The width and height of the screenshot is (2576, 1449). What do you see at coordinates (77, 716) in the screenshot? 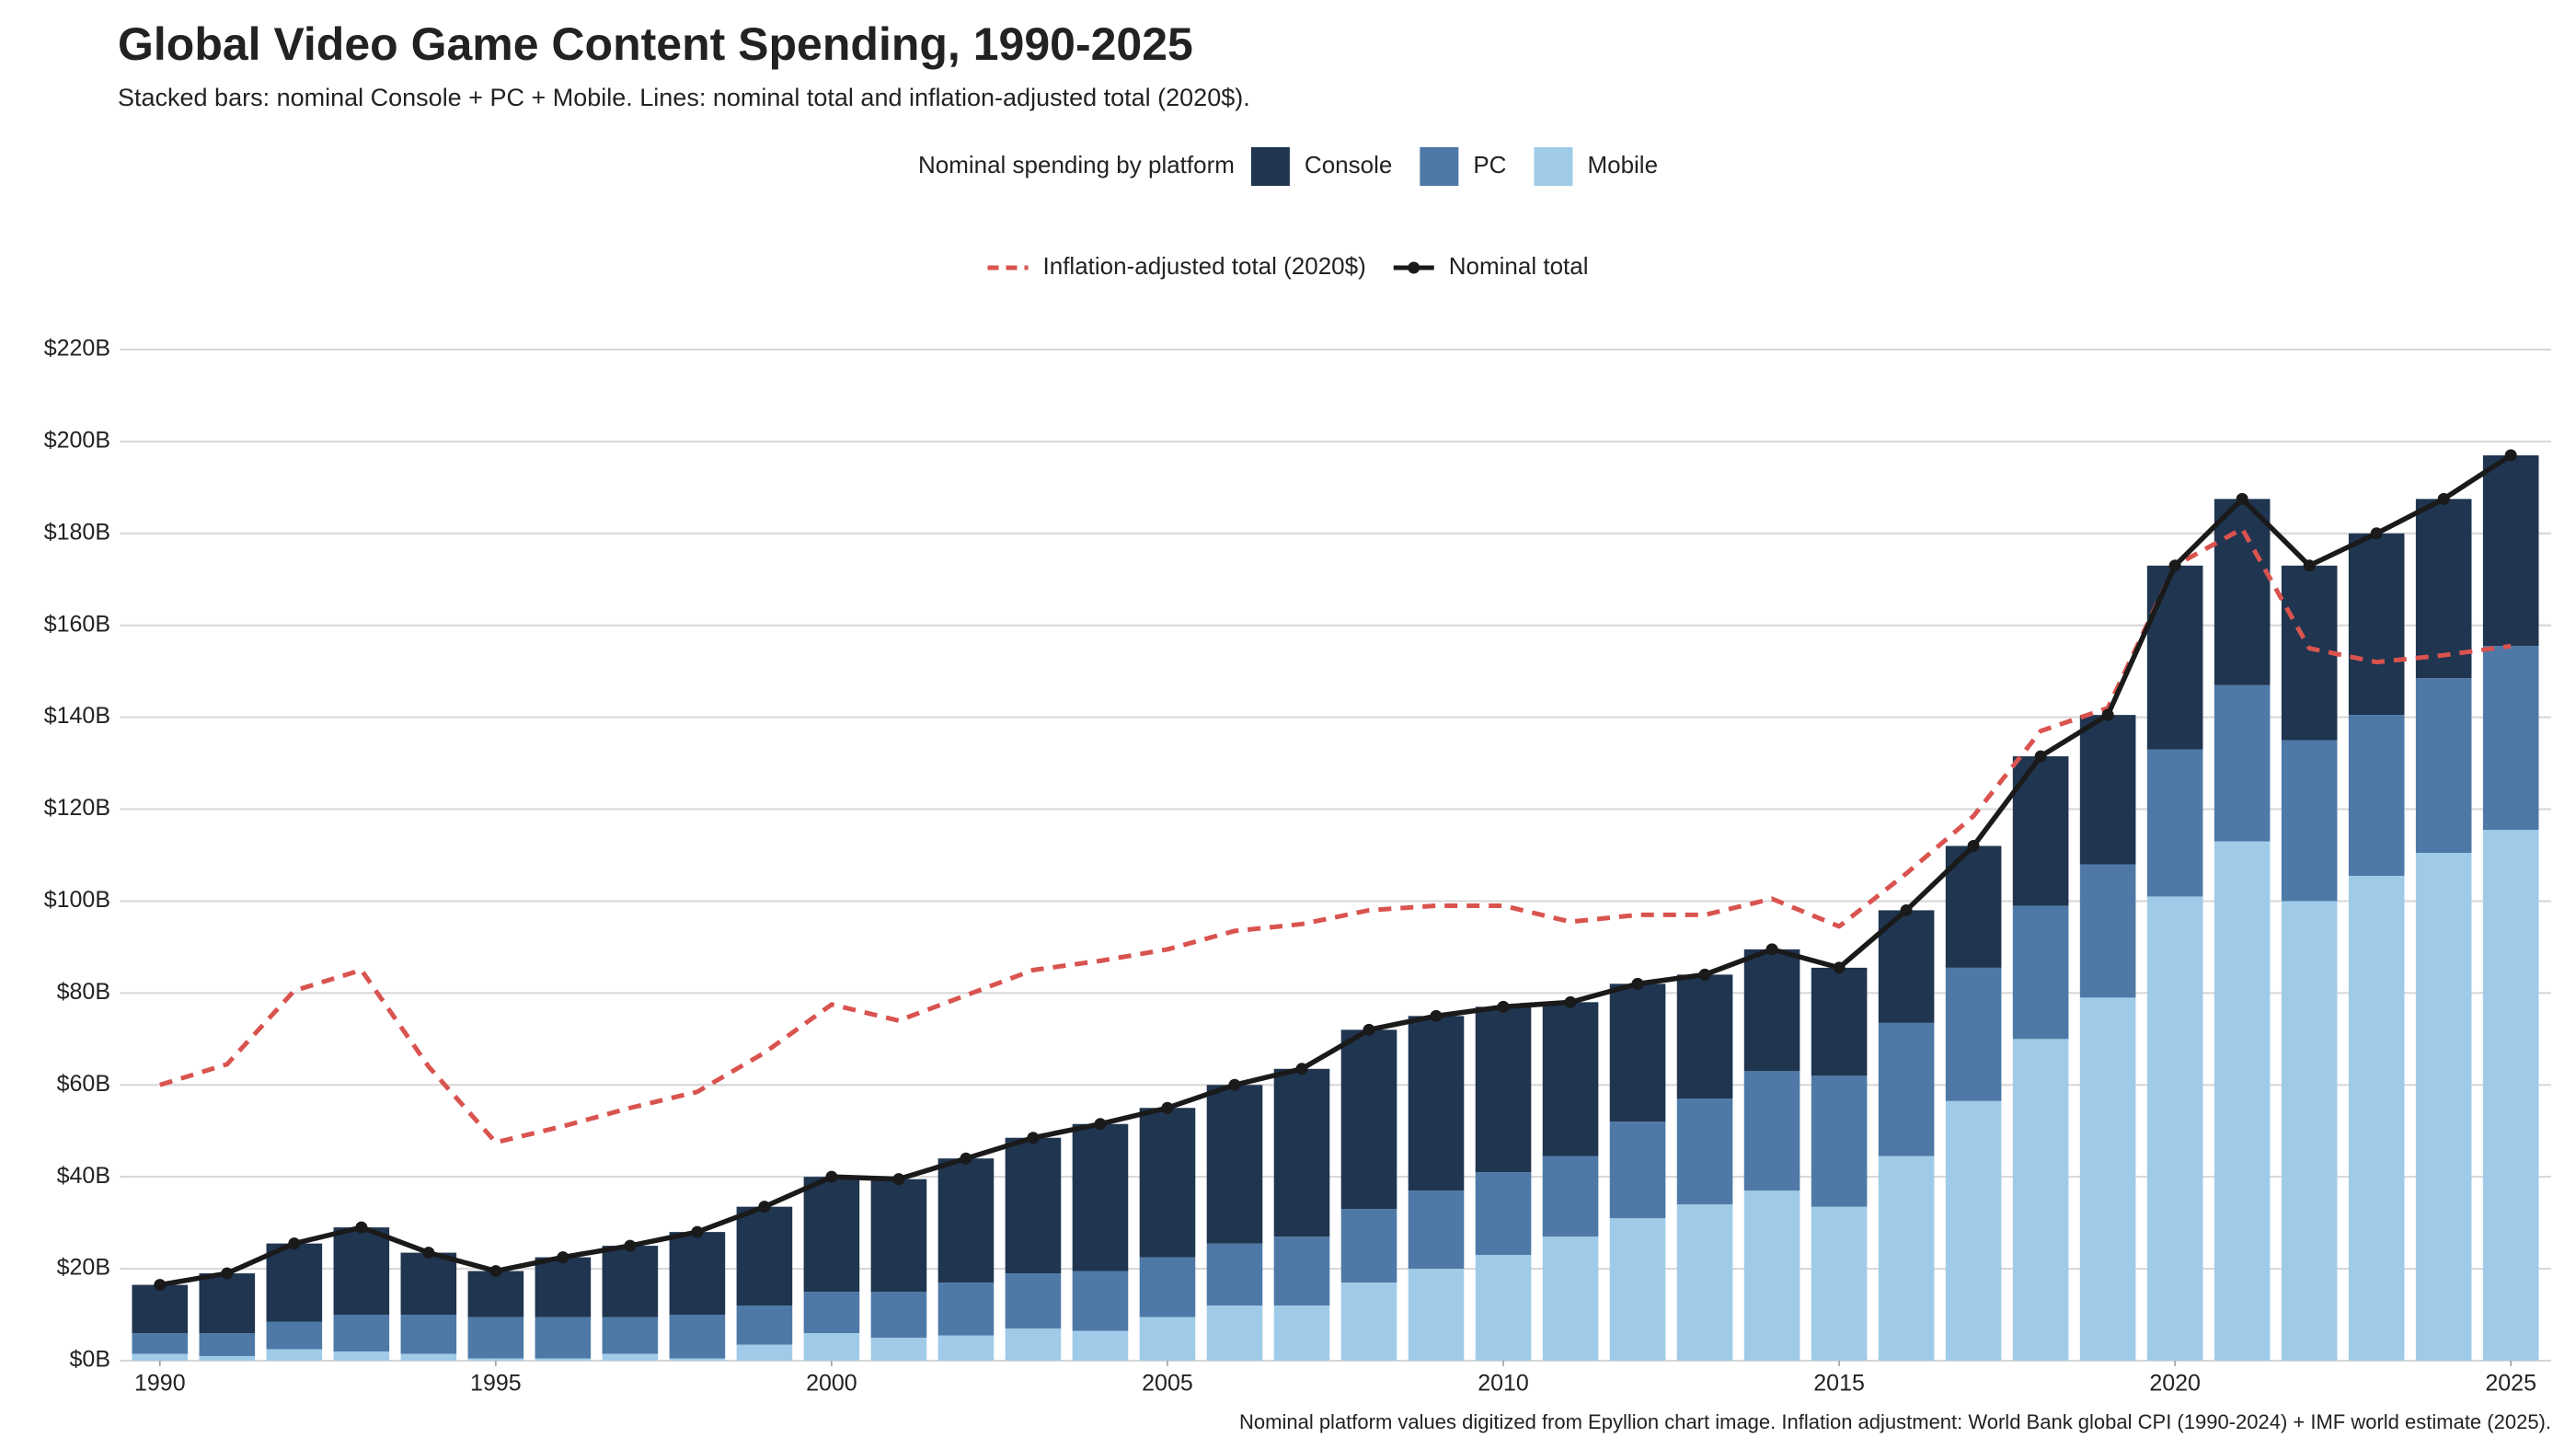
I see `y-tick-label: $140B` at bounding box center [77, 716].